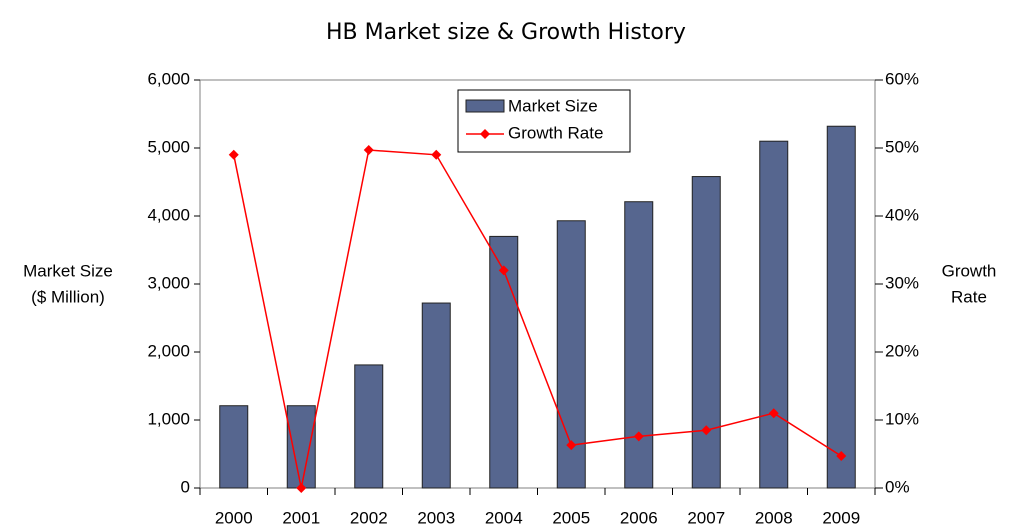 This screenshot has width=1011, height=529. I want to click on y2-tick-label: 60%, so click(902, 78).